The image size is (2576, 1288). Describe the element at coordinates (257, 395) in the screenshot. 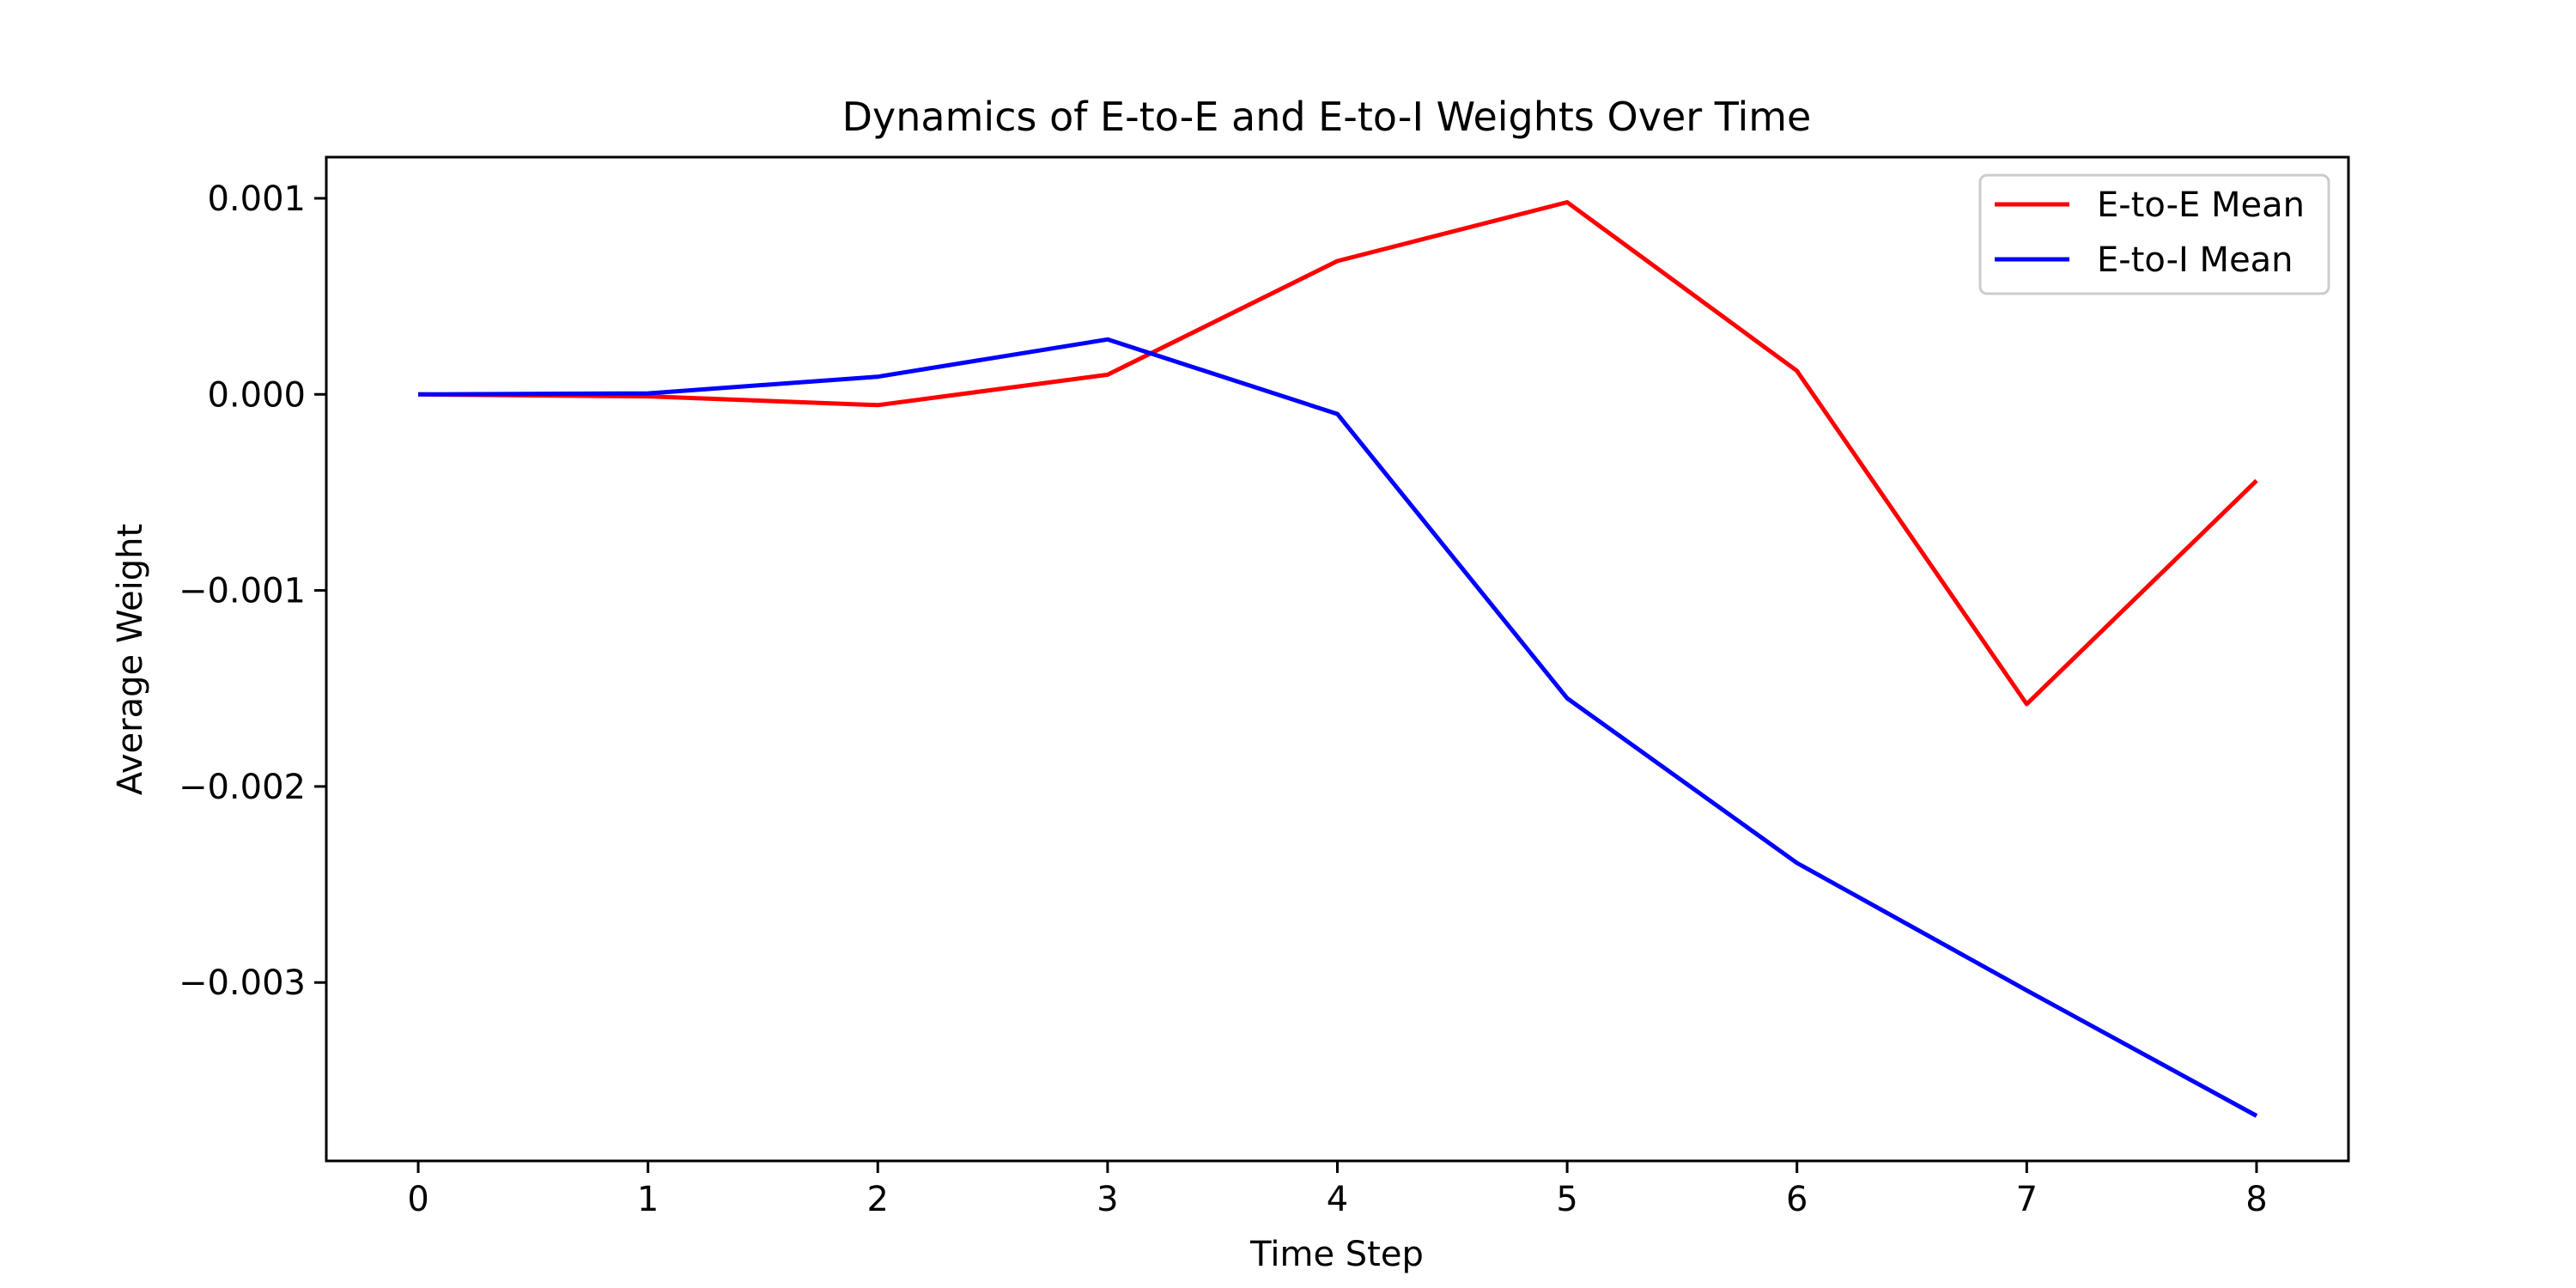

I see `y-tick-label: 0.000` at that location.